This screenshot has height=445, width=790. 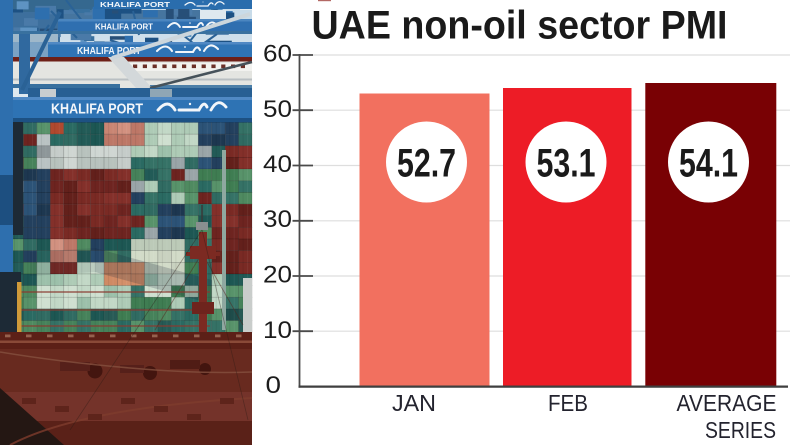 What do you see at coordinates (277, 109) in the screenshot?
I see `svg-text: 50` at bounding box center [277, 109].